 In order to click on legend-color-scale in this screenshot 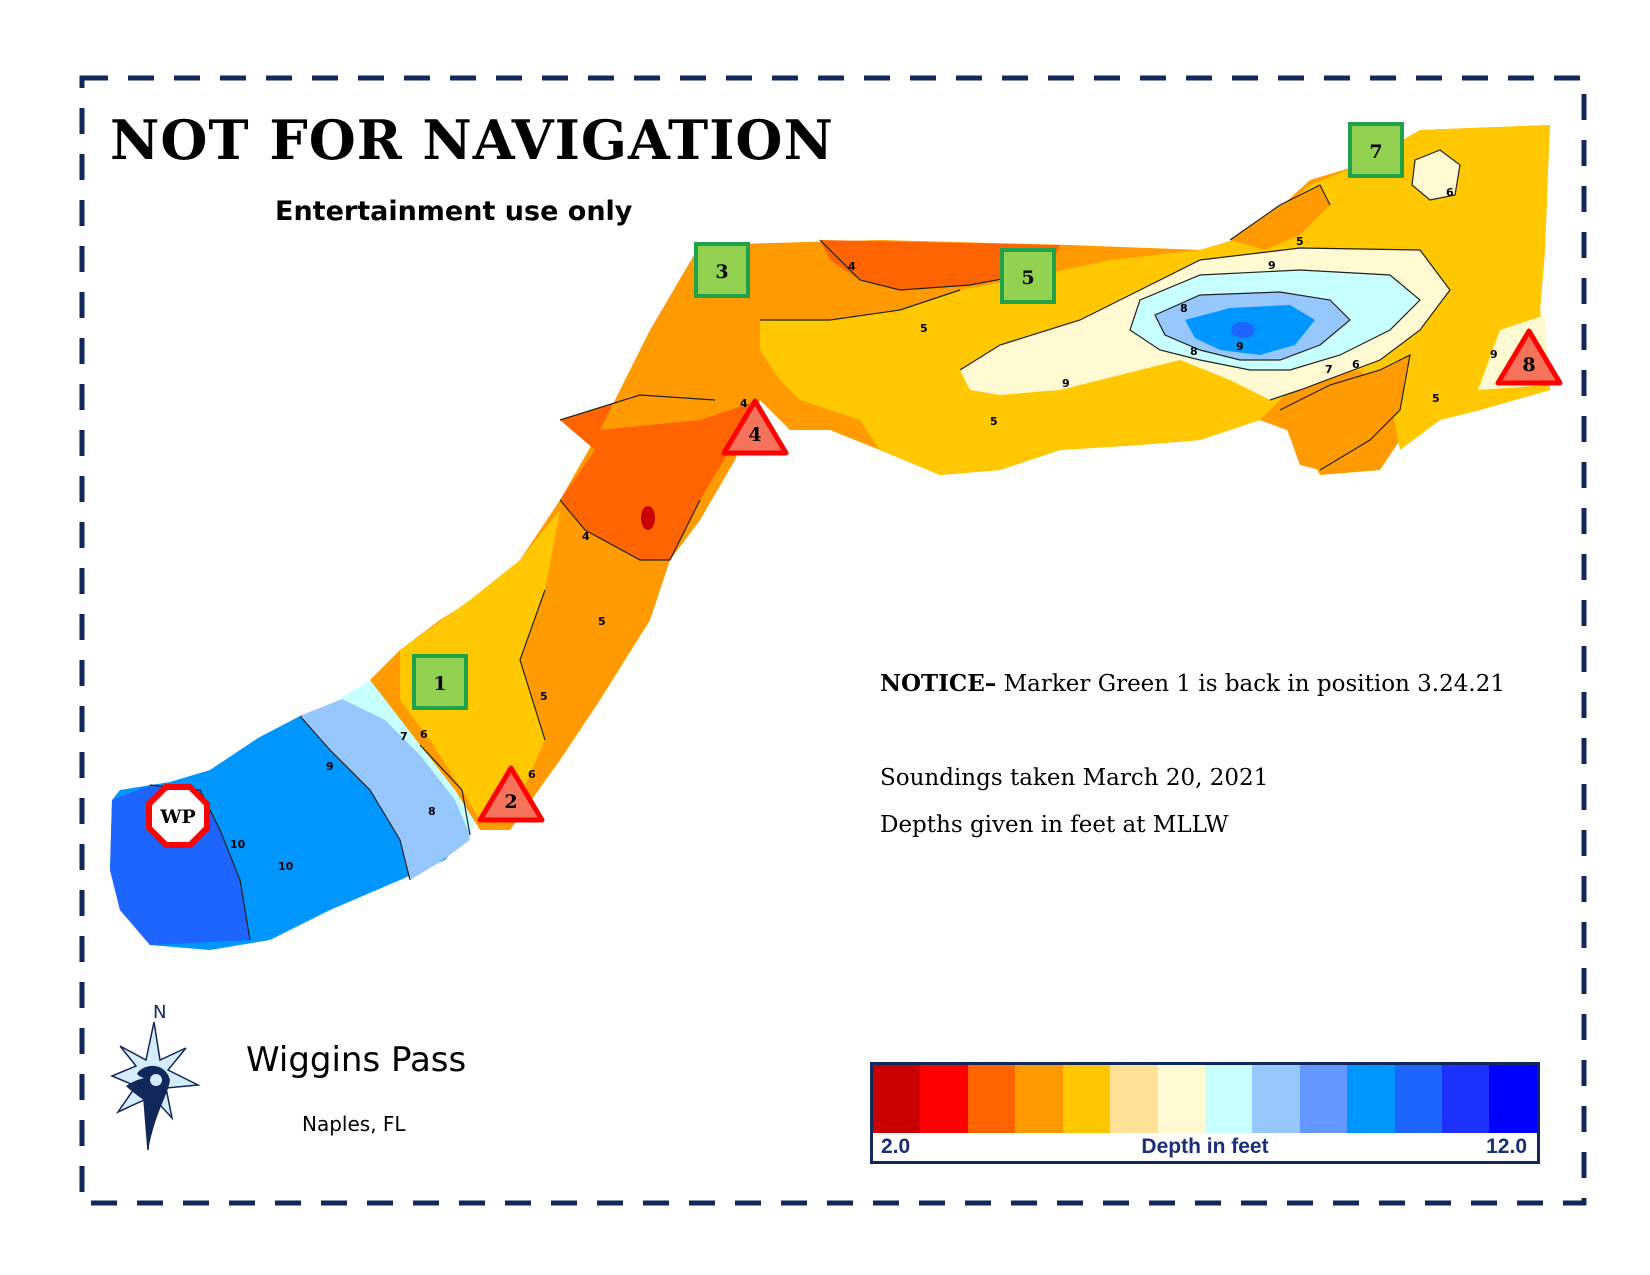, I will do `click(1205, 1099)`.